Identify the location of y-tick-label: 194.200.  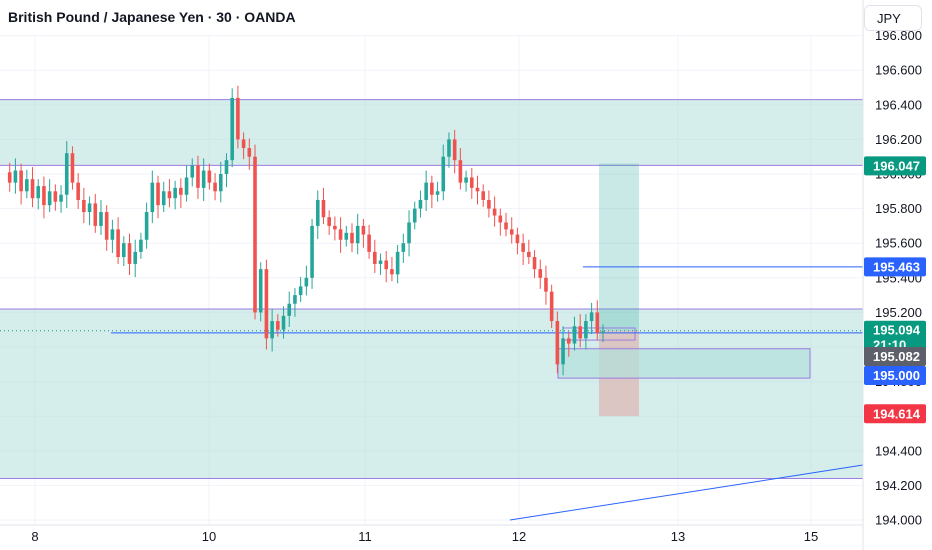
(898, 485).